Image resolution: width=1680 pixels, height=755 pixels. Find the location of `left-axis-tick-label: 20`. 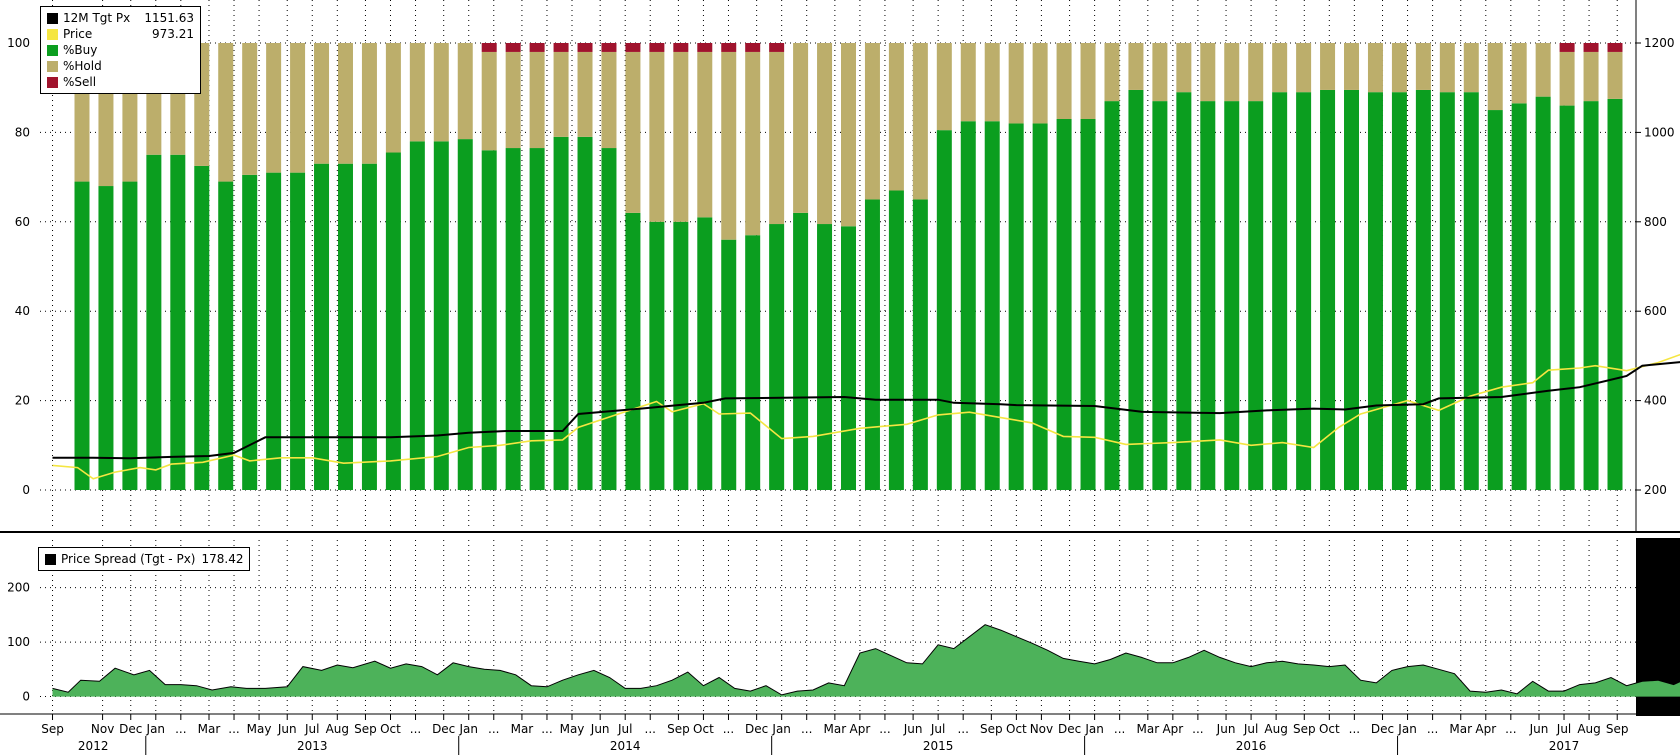

left-axis-tick-label: 20 is located at coordinates (22, 401).